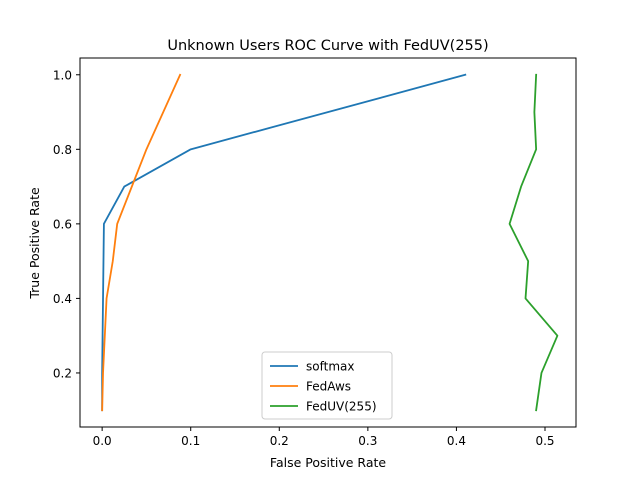 This screenshot has height=484, width=640. I want to click on x-tick-label: 0.4, so click(456, 441).